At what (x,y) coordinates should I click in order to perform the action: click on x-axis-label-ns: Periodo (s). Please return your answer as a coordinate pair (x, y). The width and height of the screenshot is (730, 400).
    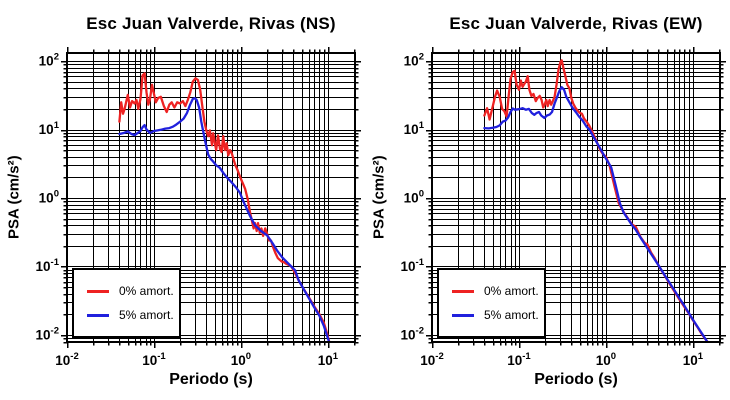
    Looking at the image, I should click on (211, 379).